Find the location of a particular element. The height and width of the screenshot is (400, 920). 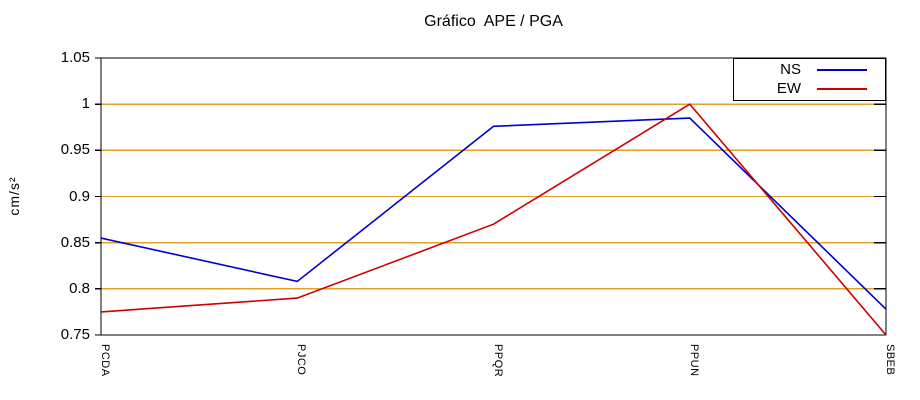

y-tick-label: 1 is located at coordinates (85, 104).